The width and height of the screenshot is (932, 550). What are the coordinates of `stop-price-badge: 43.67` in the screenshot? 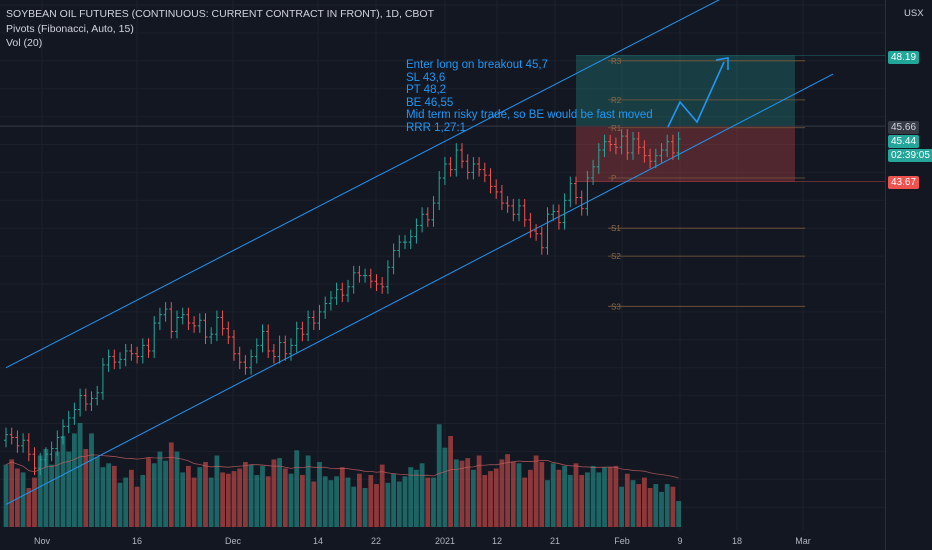 It's located at (904, 182).